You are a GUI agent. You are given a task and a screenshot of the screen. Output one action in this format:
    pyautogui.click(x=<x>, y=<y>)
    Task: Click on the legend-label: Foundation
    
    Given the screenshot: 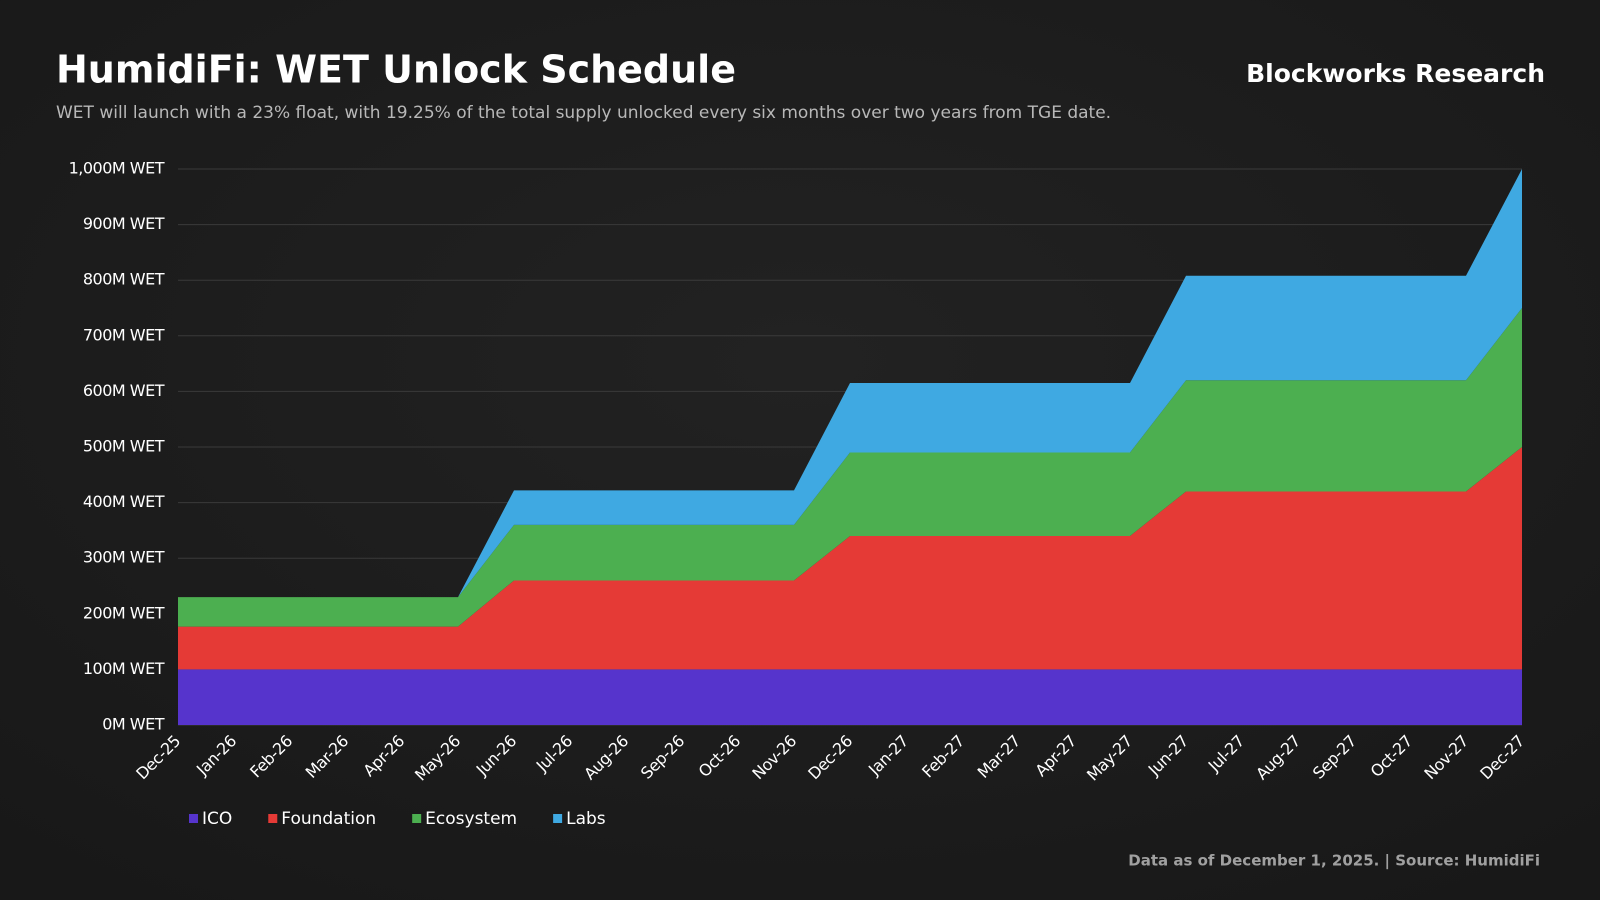 What is the action you would take?
    pyautogui.click(x=328, y=819)
    